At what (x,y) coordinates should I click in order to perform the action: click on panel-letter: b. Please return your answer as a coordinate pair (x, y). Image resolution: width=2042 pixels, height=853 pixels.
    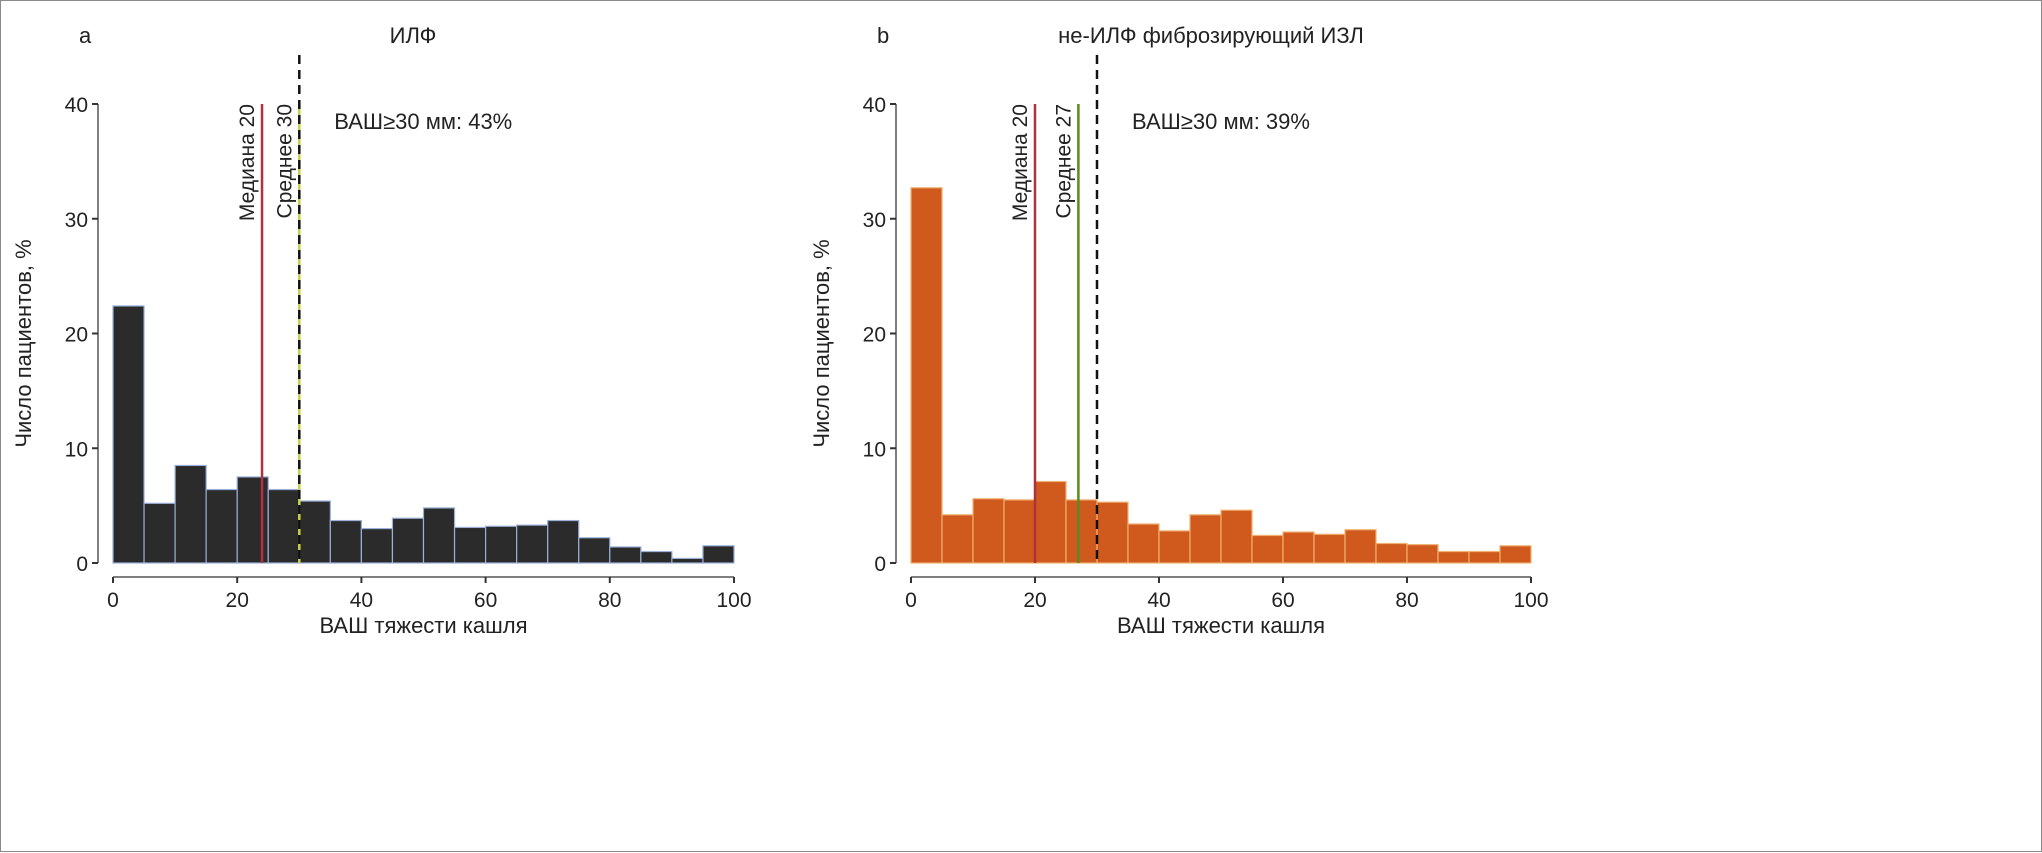
    Looking at the image, I should click on (883, 35).